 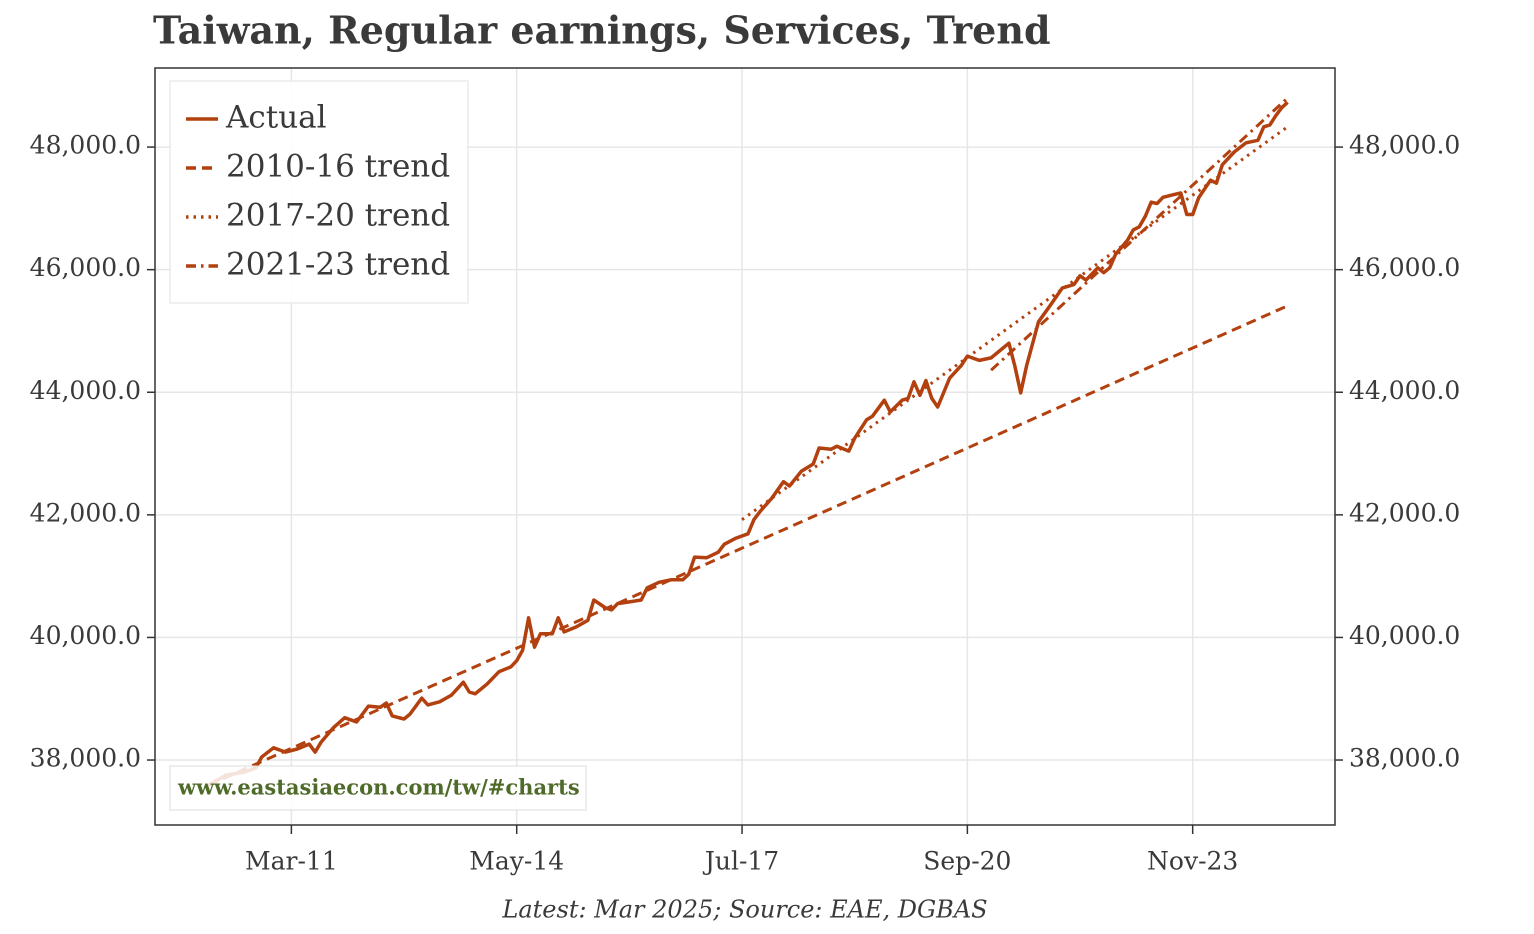 What do you see at coordinates (1404, 267) in the screenshot?
I see `y2-tick-label: 46,000.0` at bounding box center [1404, 267].